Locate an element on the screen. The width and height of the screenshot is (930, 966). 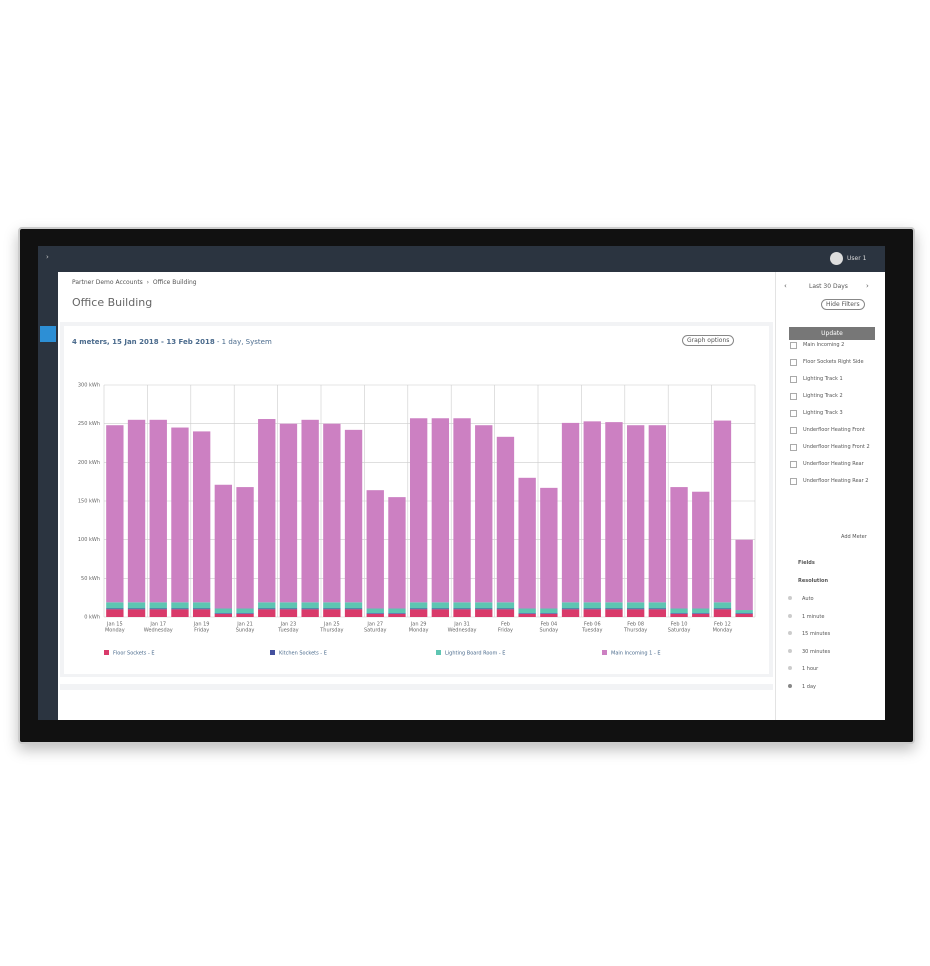
nav-chart is located at coordinates (48, 334).